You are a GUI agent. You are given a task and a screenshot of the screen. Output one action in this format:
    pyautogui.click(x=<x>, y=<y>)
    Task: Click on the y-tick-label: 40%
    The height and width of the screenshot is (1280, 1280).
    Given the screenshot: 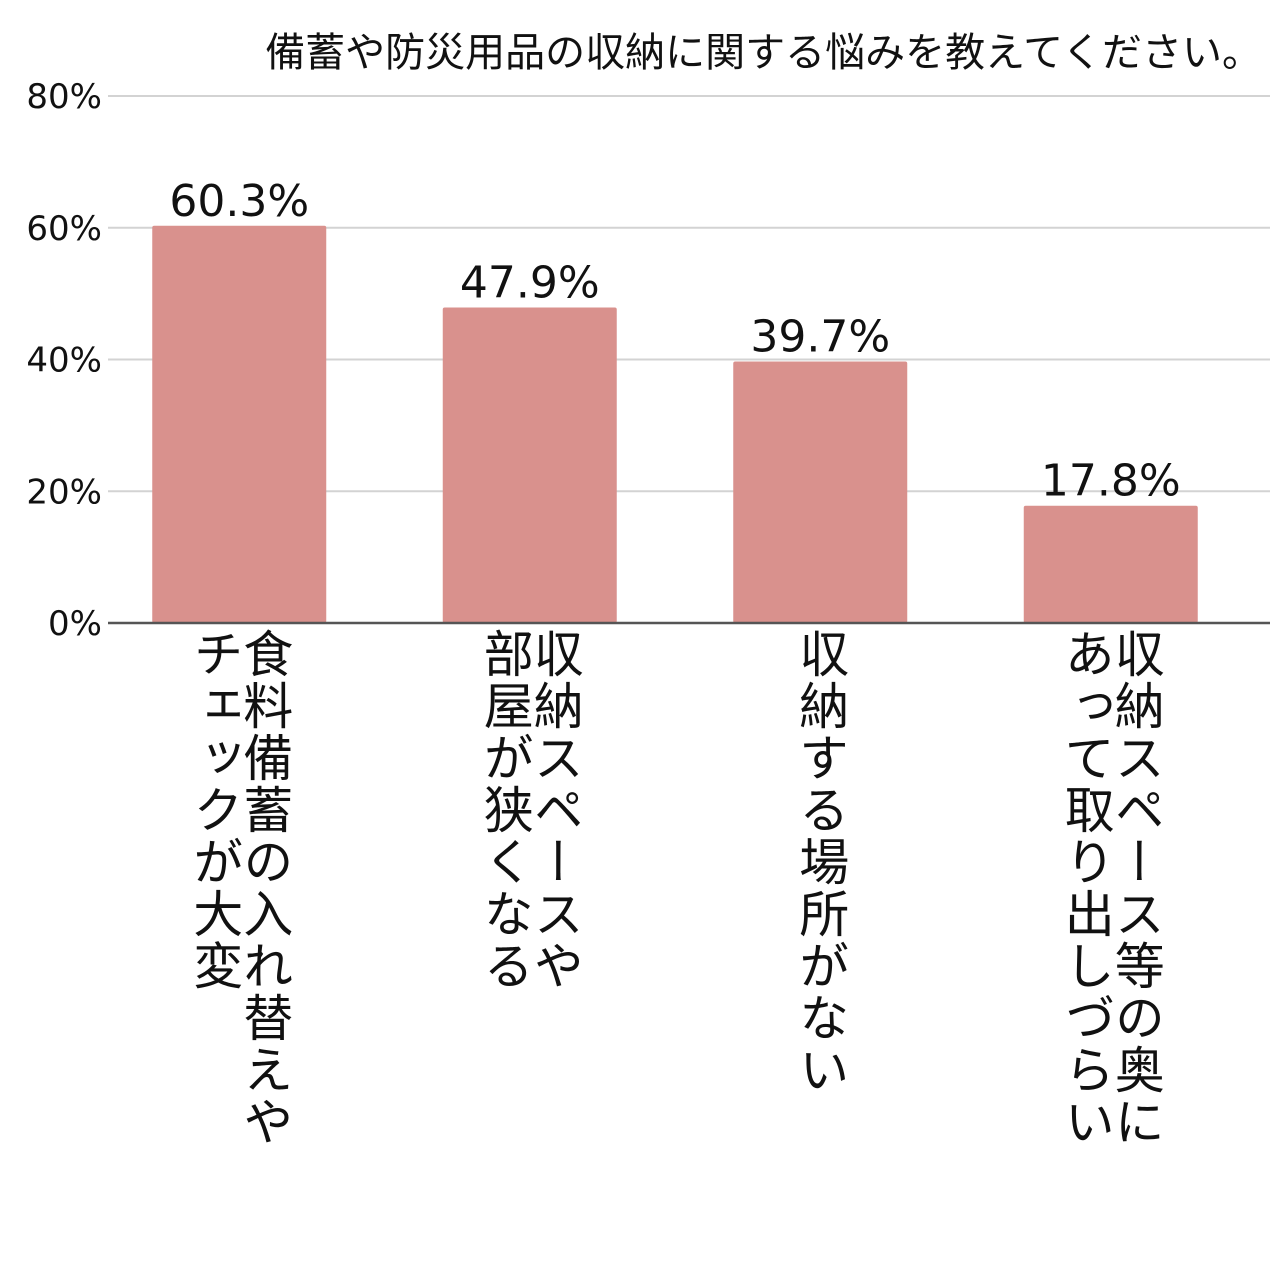 What is the action you would take?
    pyautogui.click(x=64, y=361)
    